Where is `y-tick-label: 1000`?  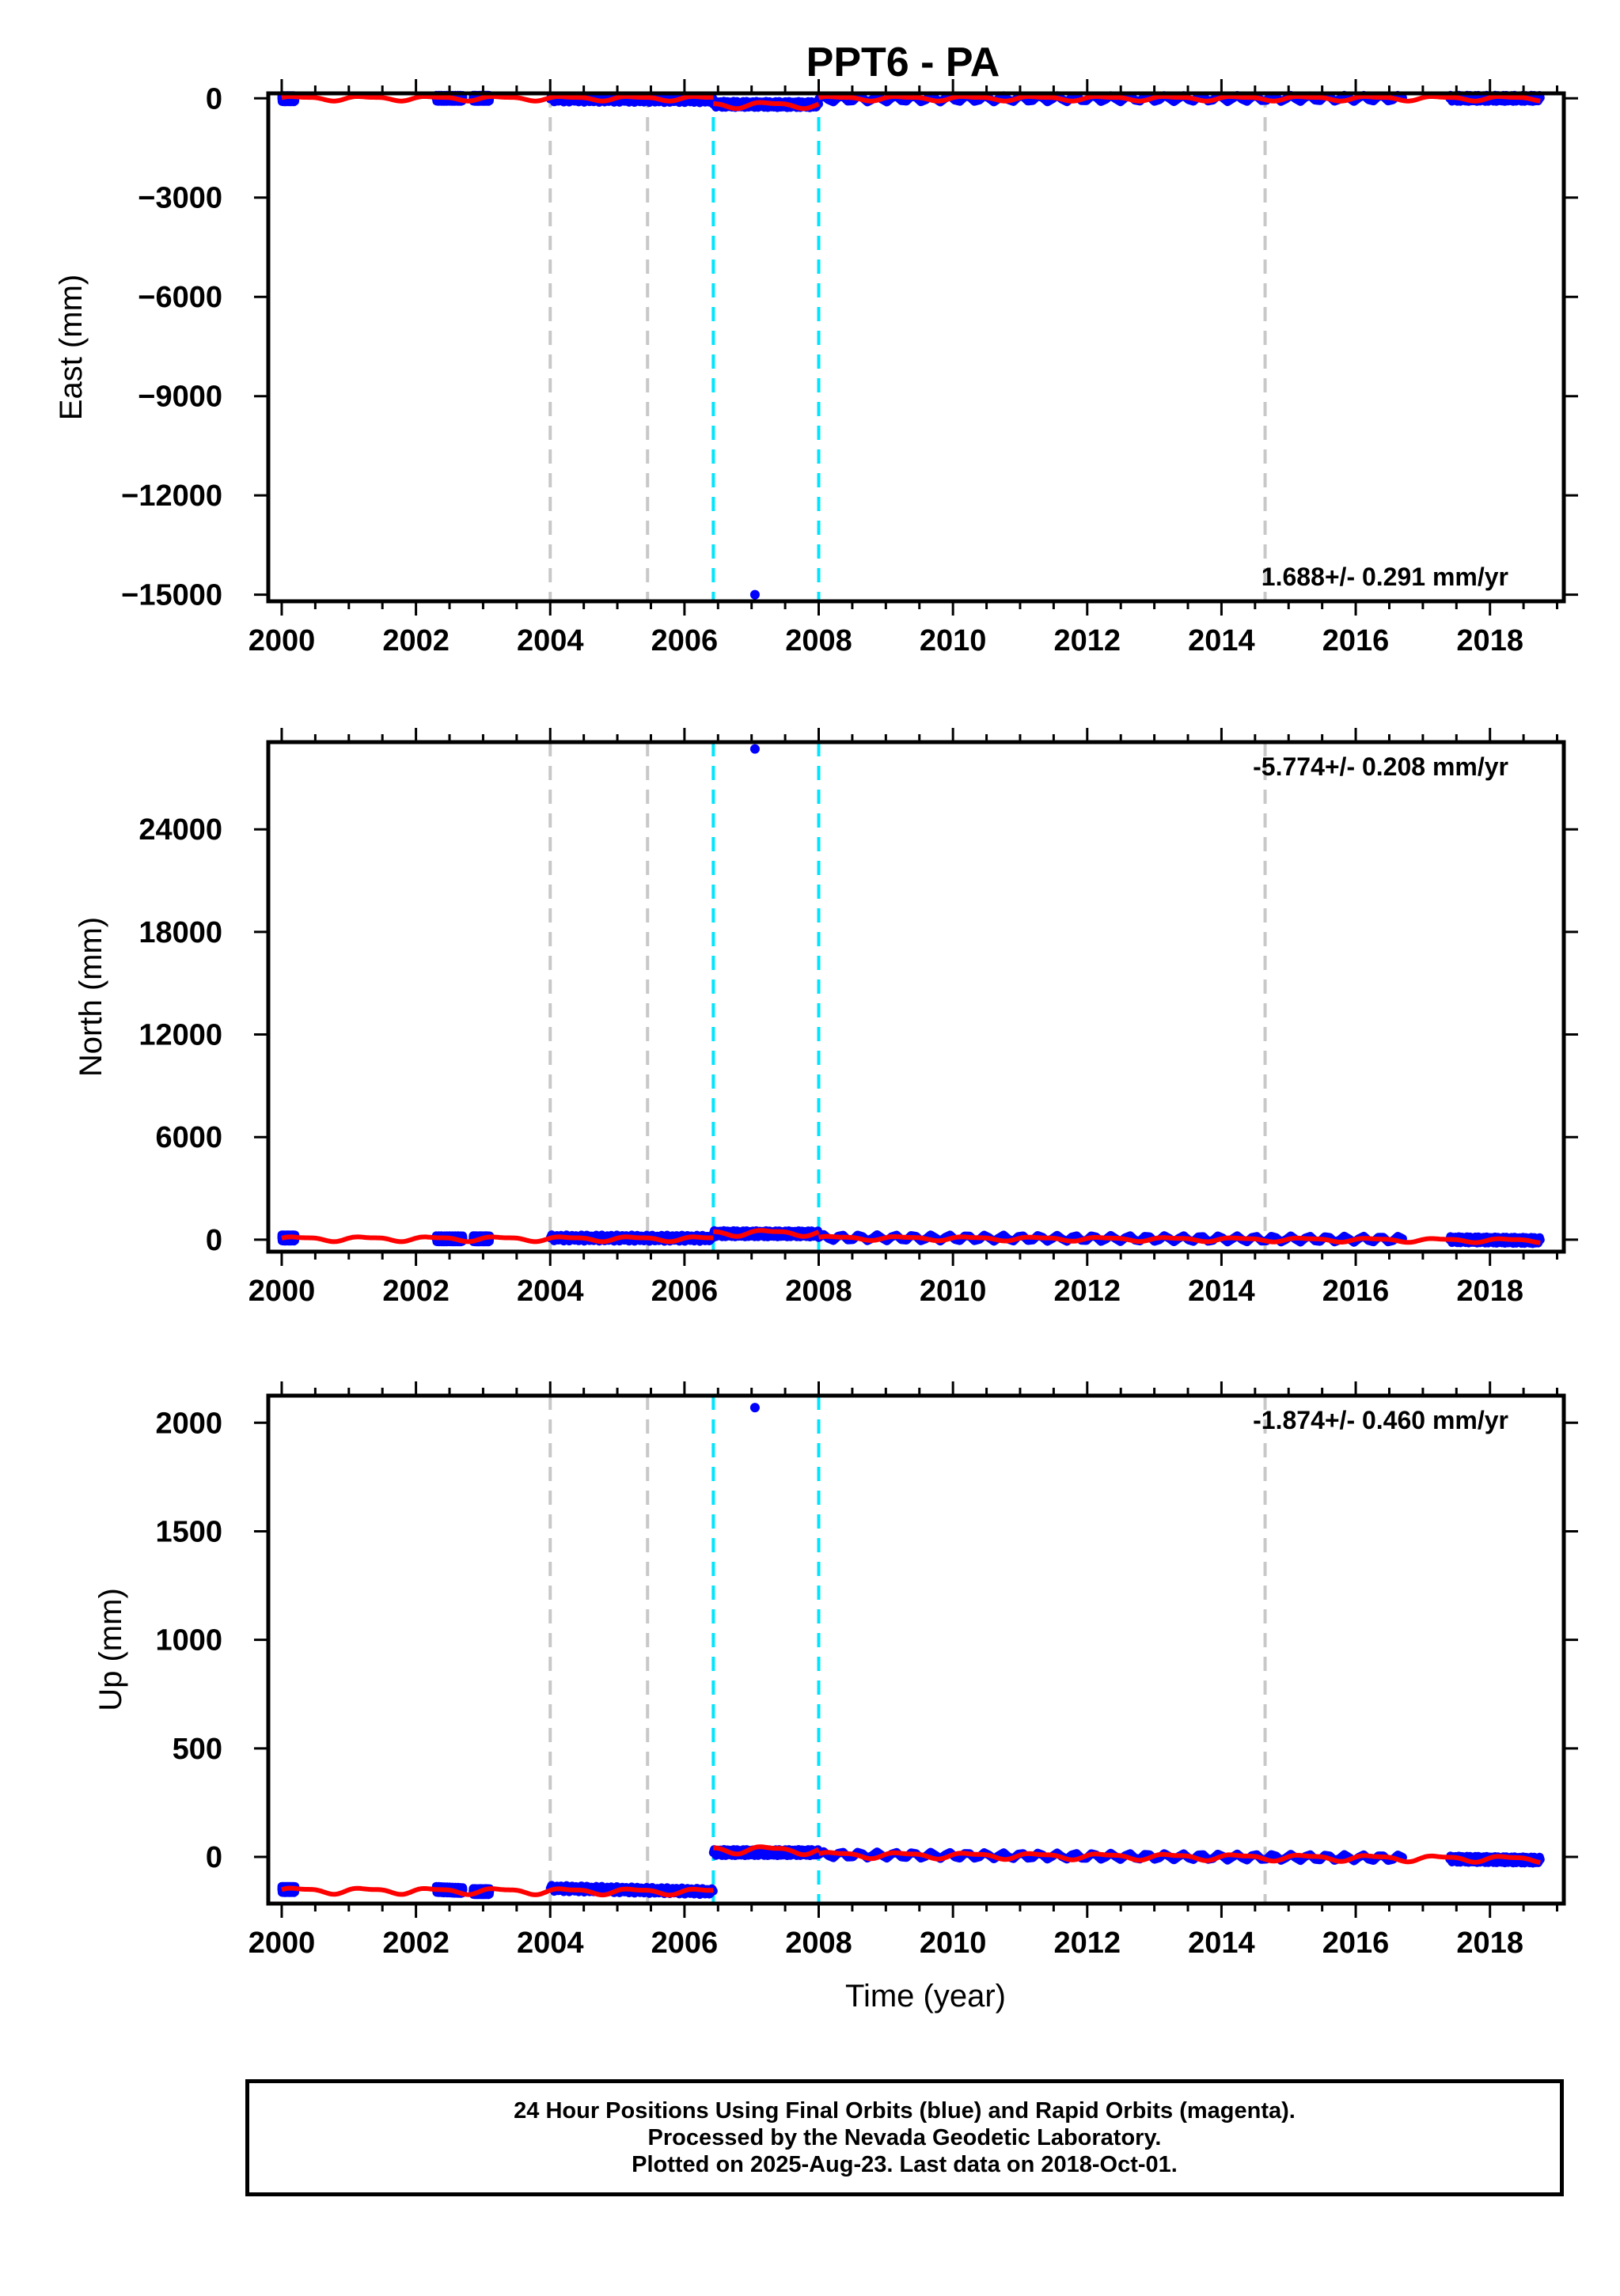 y-tick-label: 1000 is located at coordinates (188, 1641).